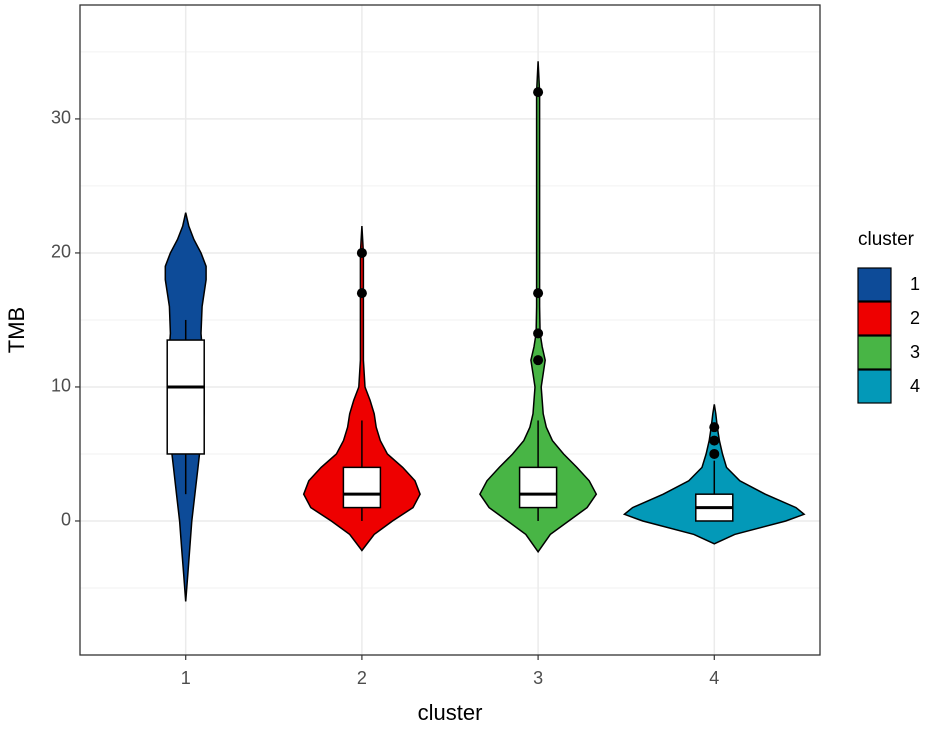  Describe the element at coordinates (61, 252) in the screenshot. I see `y-tick-label: 20` at that location.